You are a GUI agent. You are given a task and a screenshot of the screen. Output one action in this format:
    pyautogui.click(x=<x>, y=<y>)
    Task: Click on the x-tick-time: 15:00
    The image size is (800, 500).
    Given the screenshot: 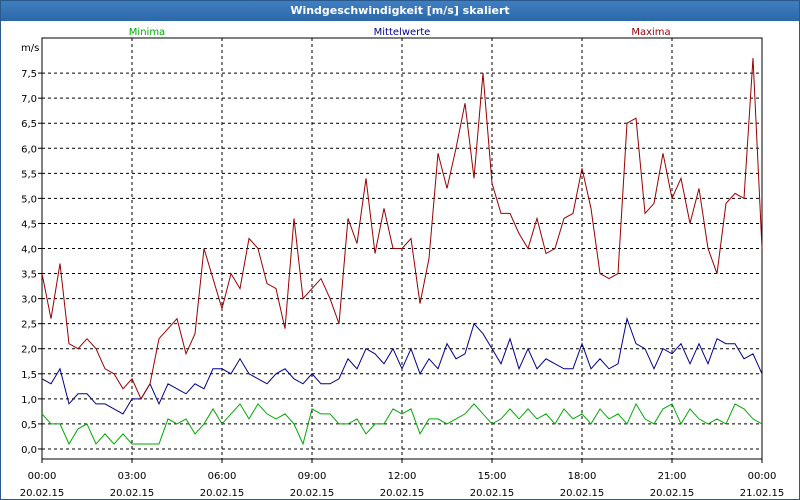 What is the action you would take?
    pyautogui.click(x=492, y=476)
    